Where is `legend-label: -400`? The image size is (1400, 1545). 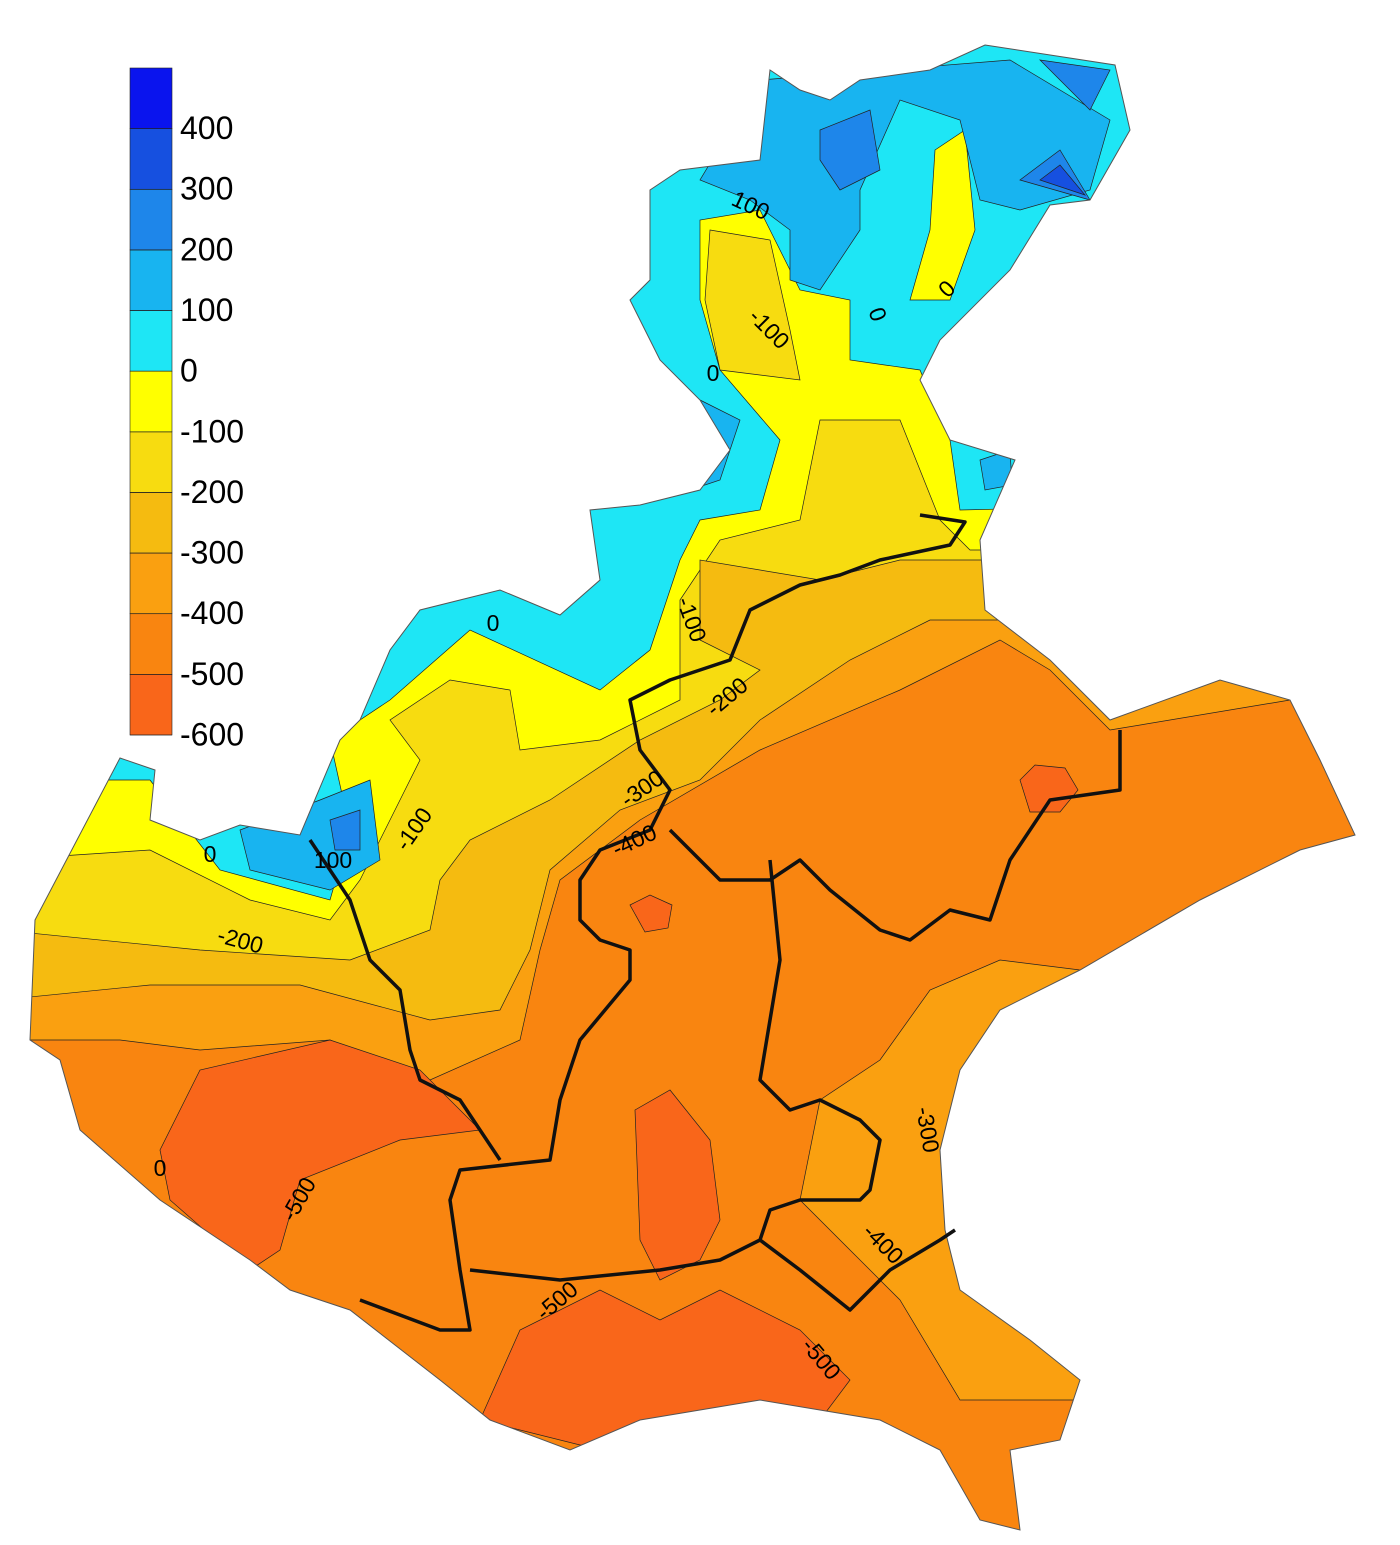 legend-label: -400 is located at coordinates (212, 613).